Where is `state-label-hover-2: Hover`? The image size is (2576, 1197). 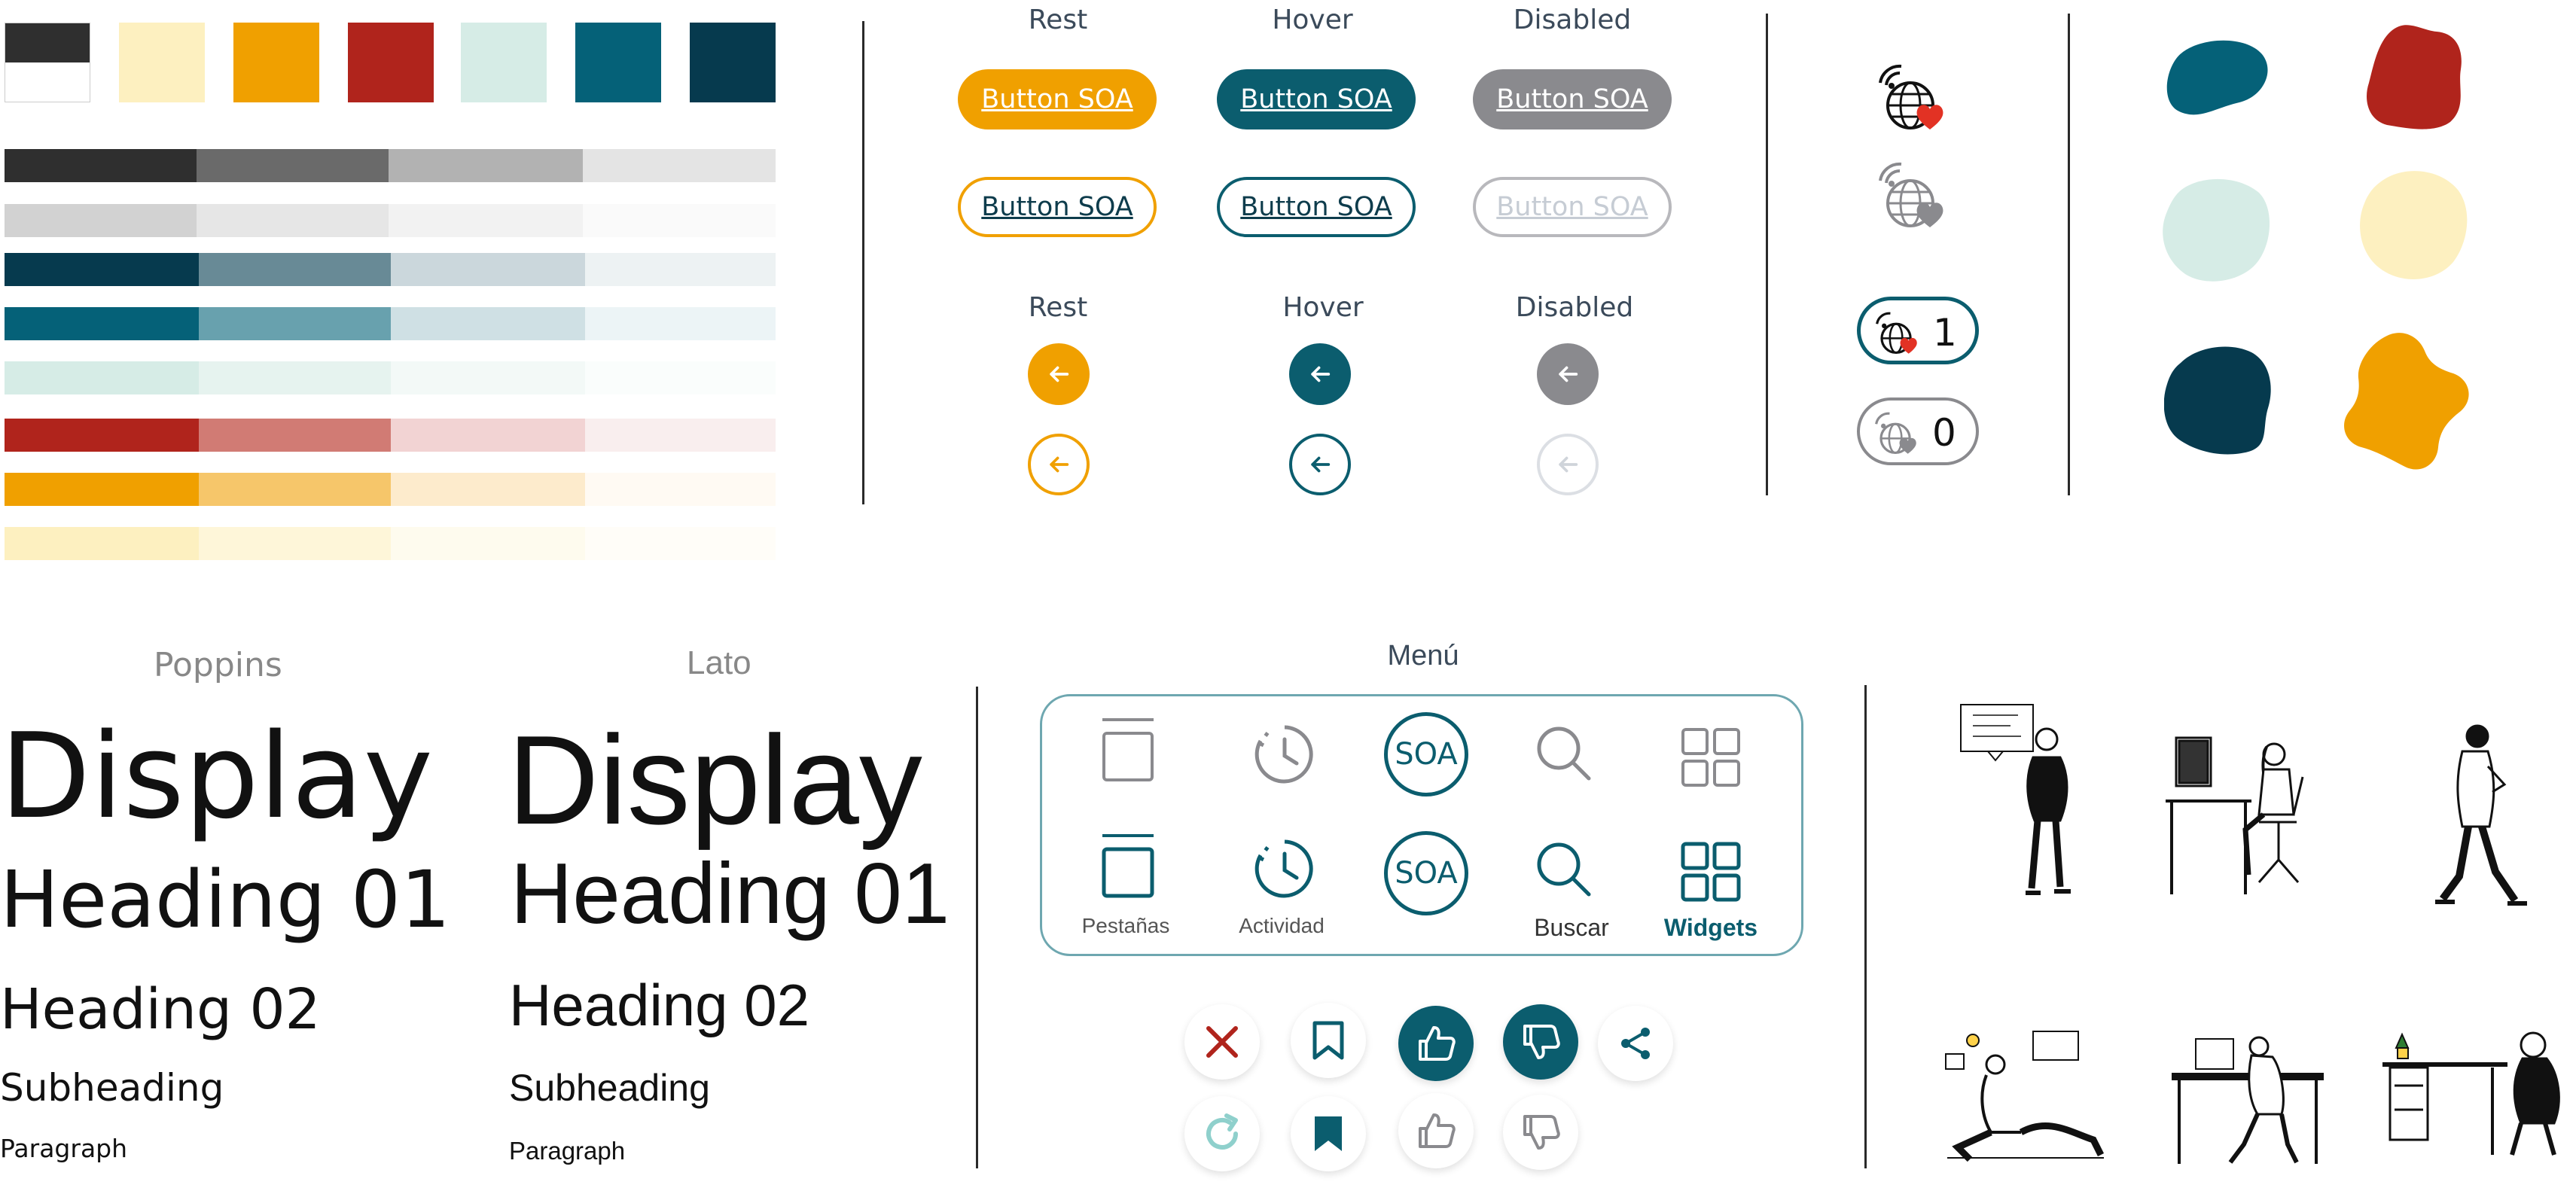 state-label-hover-2: Hover is located at coordinates (1323, 308).